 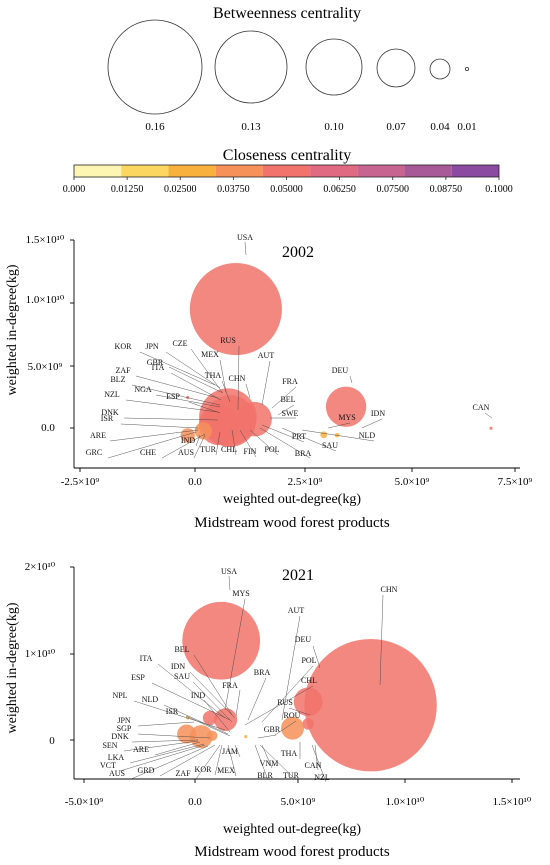 I want to click on country-label-can: CAN, so click(x=313, y=765).